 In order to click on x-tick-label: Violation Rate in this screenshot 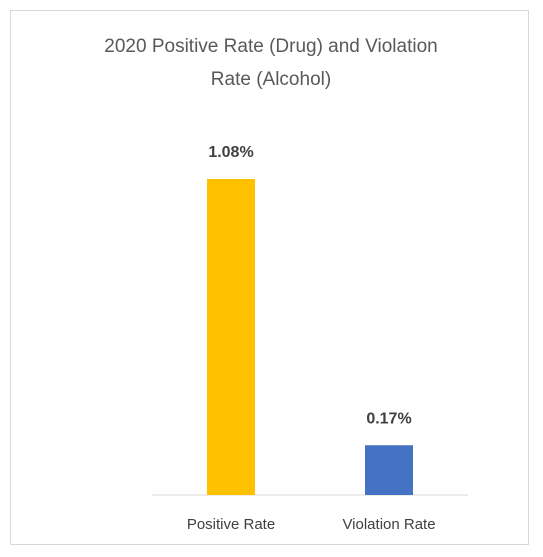, I will do `click(388, 524)`.